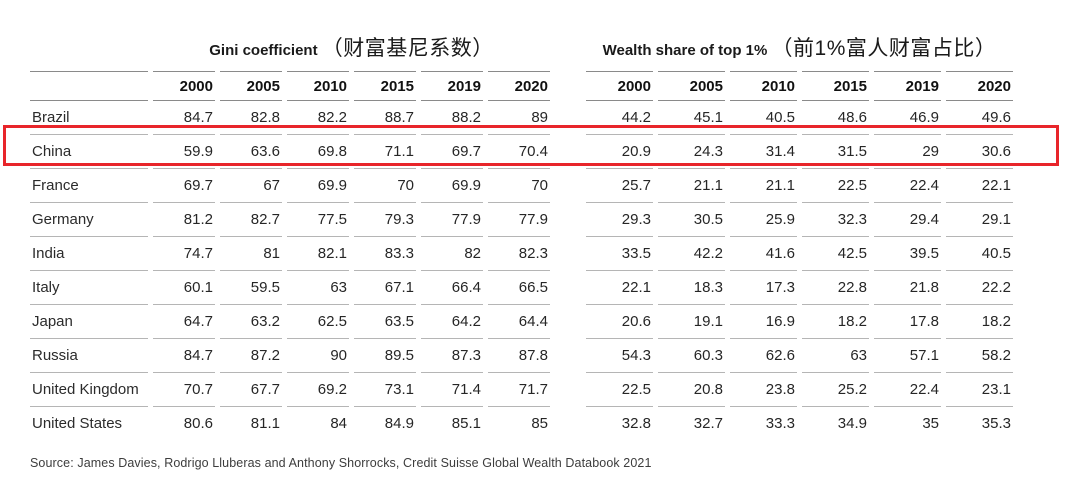 This screenshot has width=1080, height=502. What do you see at coordinates (89, 254) in the screenshot?
I see `country-label: India` at bounding box center [89, 254].